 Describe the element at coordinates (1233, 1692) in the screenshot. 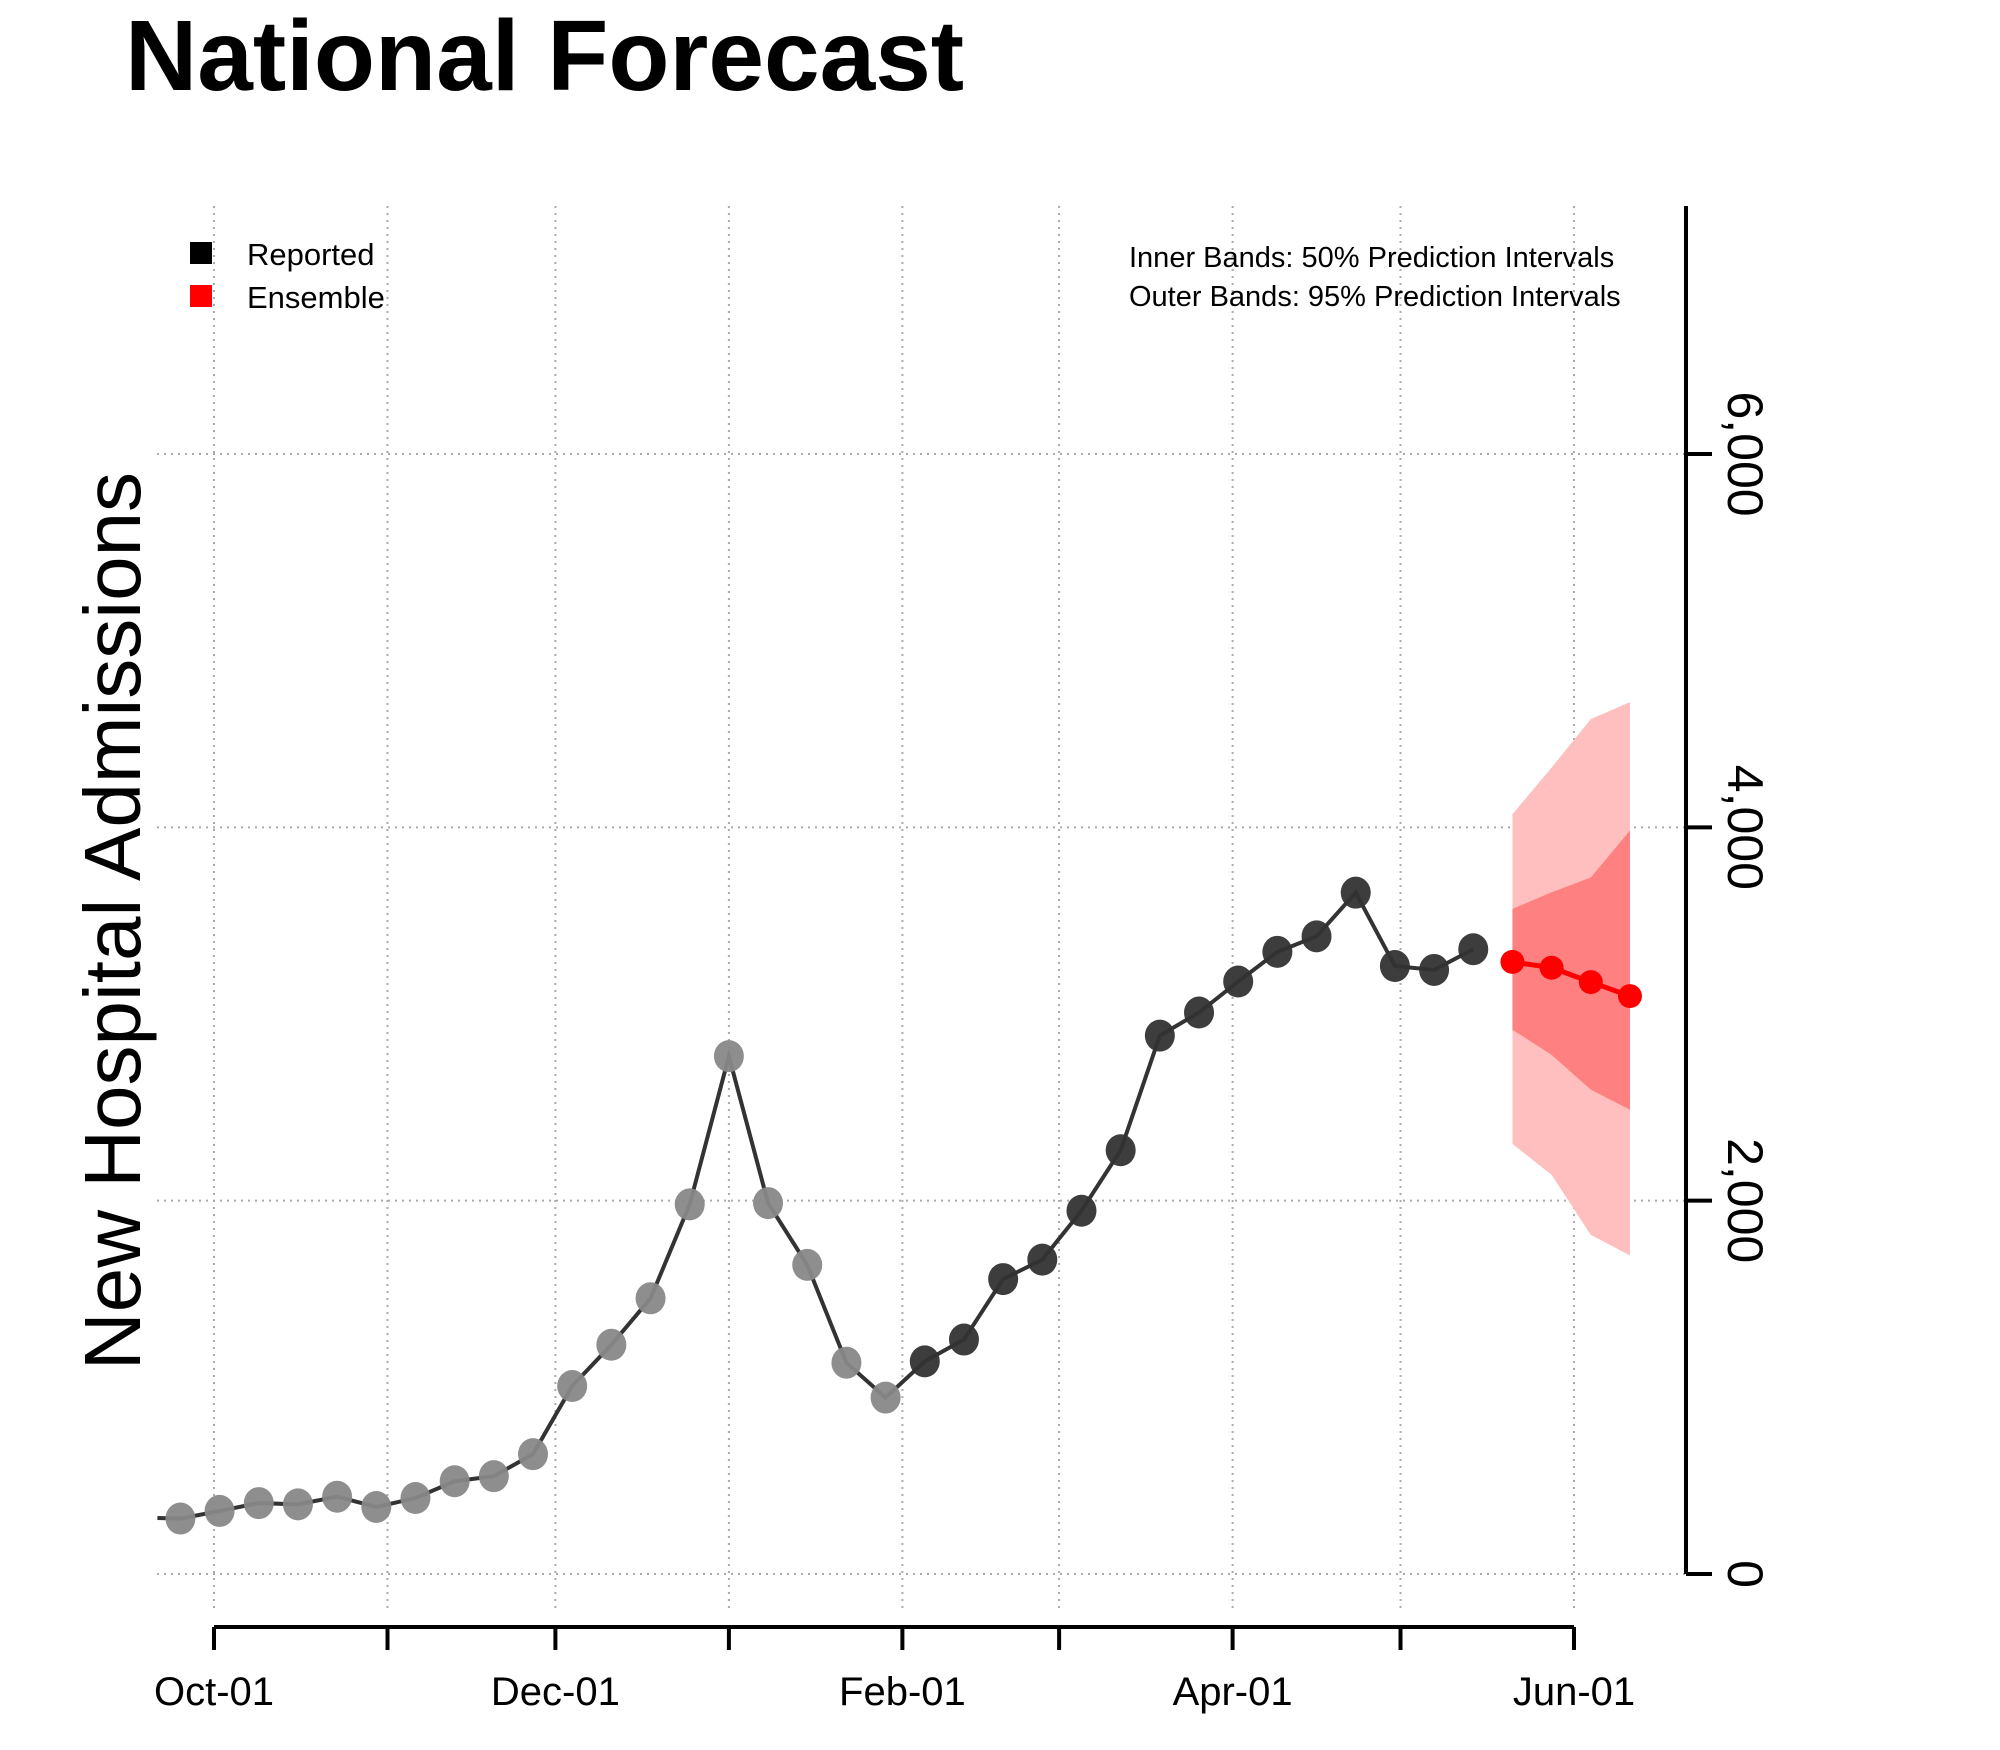

I see `x-tick-label: Apr-01` at that location.